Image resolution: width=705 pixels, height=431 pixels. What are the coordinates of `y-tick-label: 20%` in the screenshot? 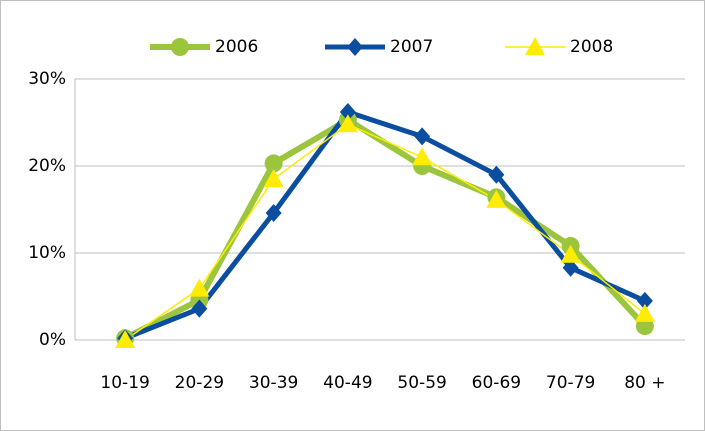 It's located at (47, 166).